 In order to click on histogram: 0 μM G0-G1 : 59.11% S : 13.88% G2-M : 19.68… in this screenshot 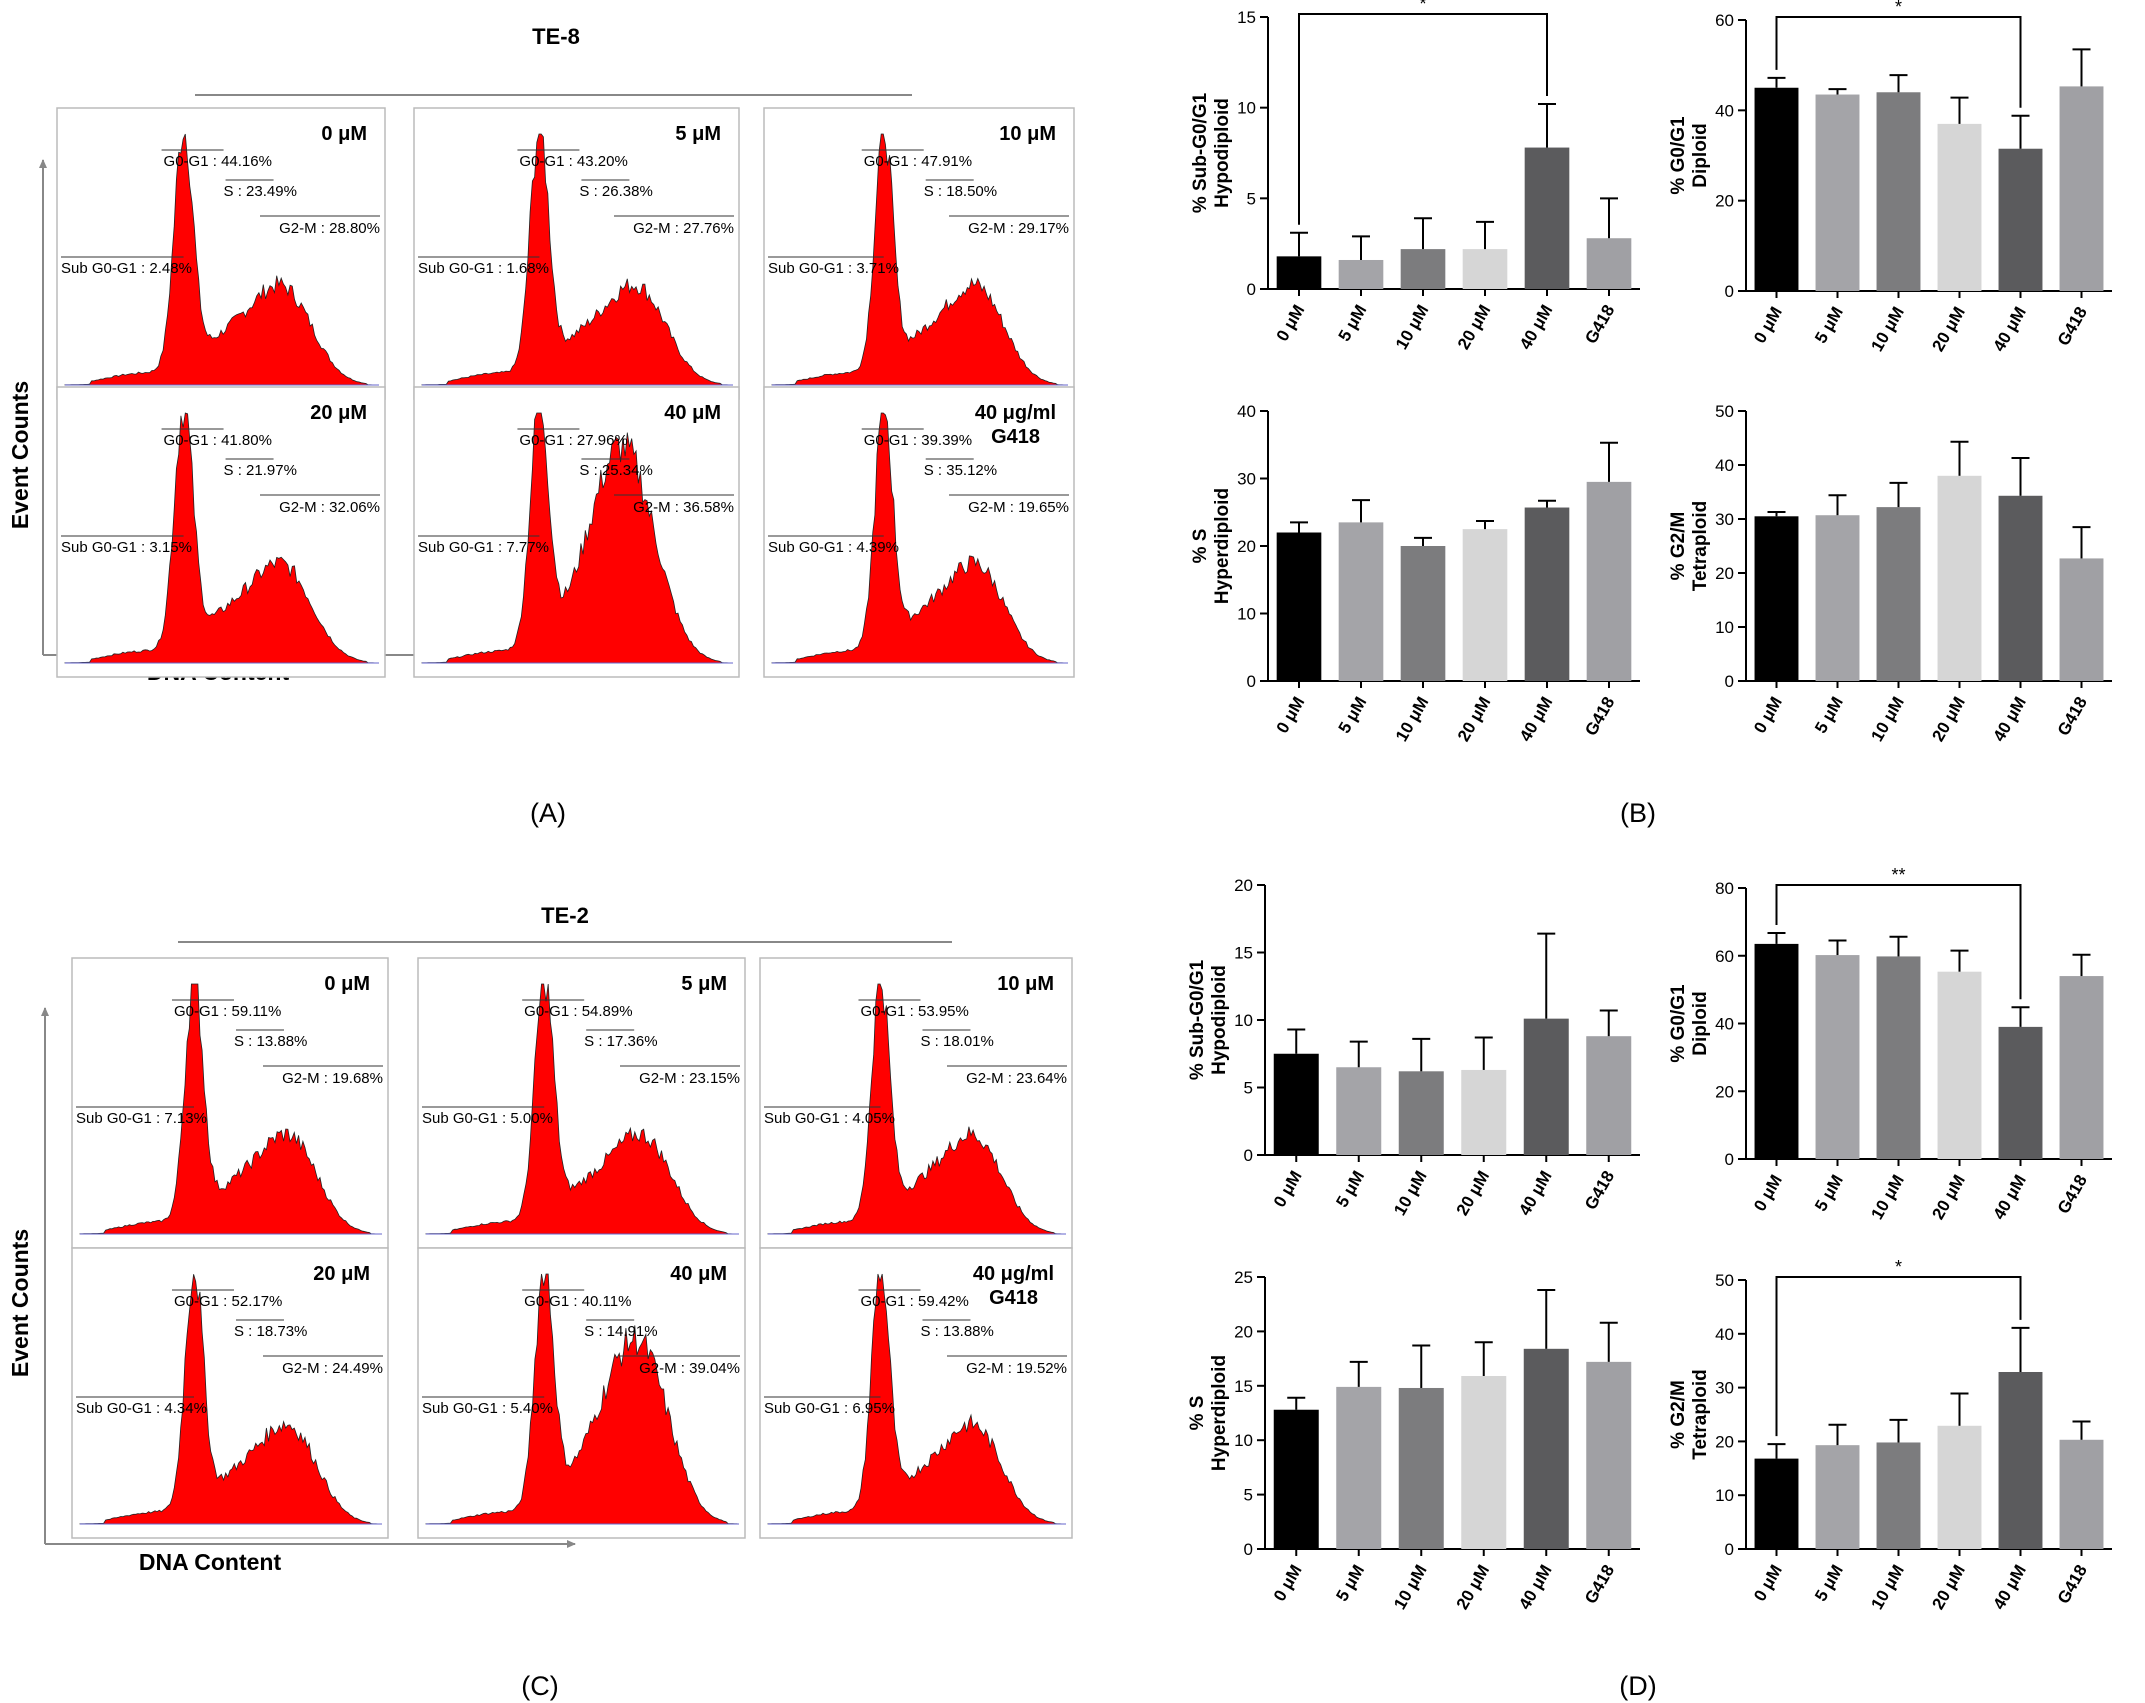, I will do `click(230, 1103)`.